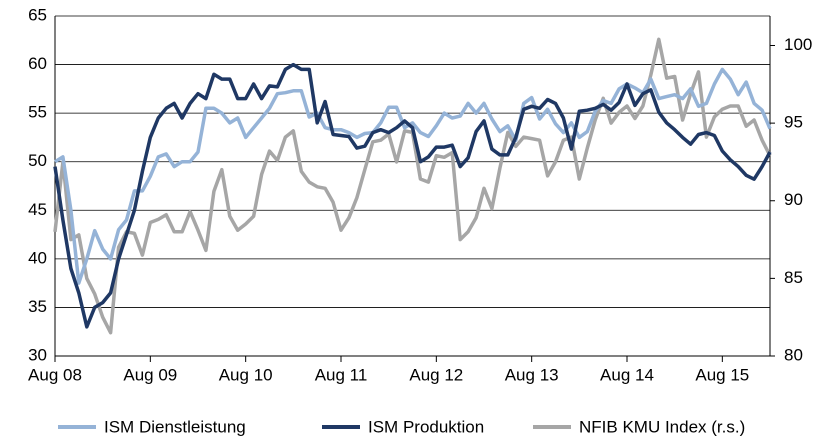 This screenshot has height=444, width=828. Describe the element at coordinates (175, 426) in the screenshot. I see `legend-label: ISM Dienstleistung` at that location.